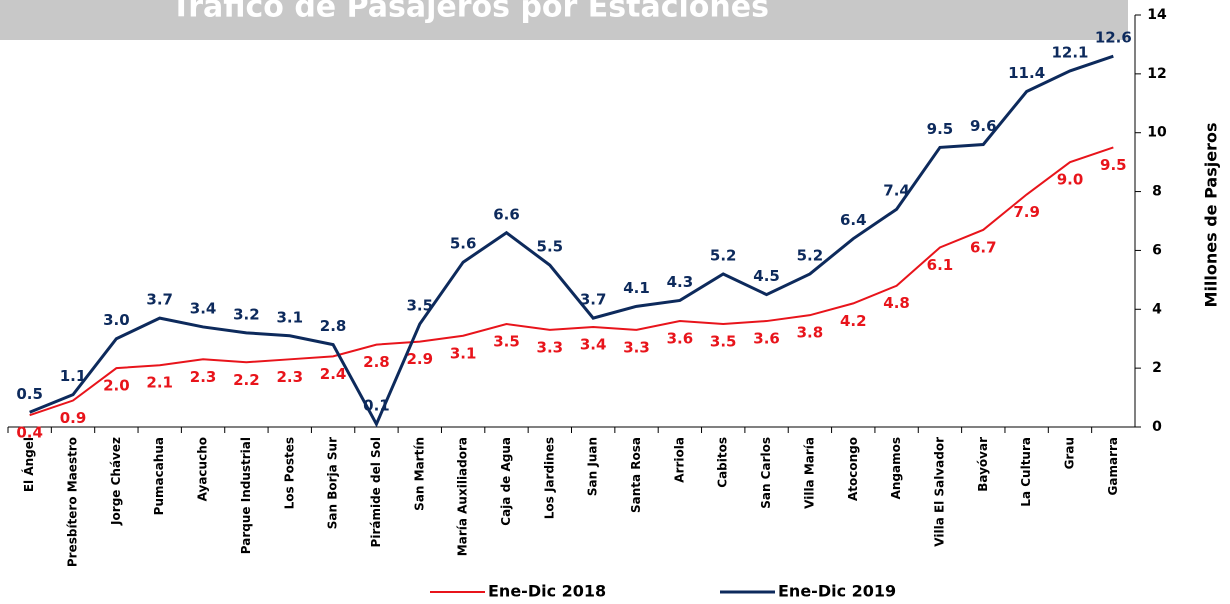 Image resolution: width=1230 pixels, height=604 pixels. I want to click on x-tick-label: Santa Rosa, so click(636, 475).